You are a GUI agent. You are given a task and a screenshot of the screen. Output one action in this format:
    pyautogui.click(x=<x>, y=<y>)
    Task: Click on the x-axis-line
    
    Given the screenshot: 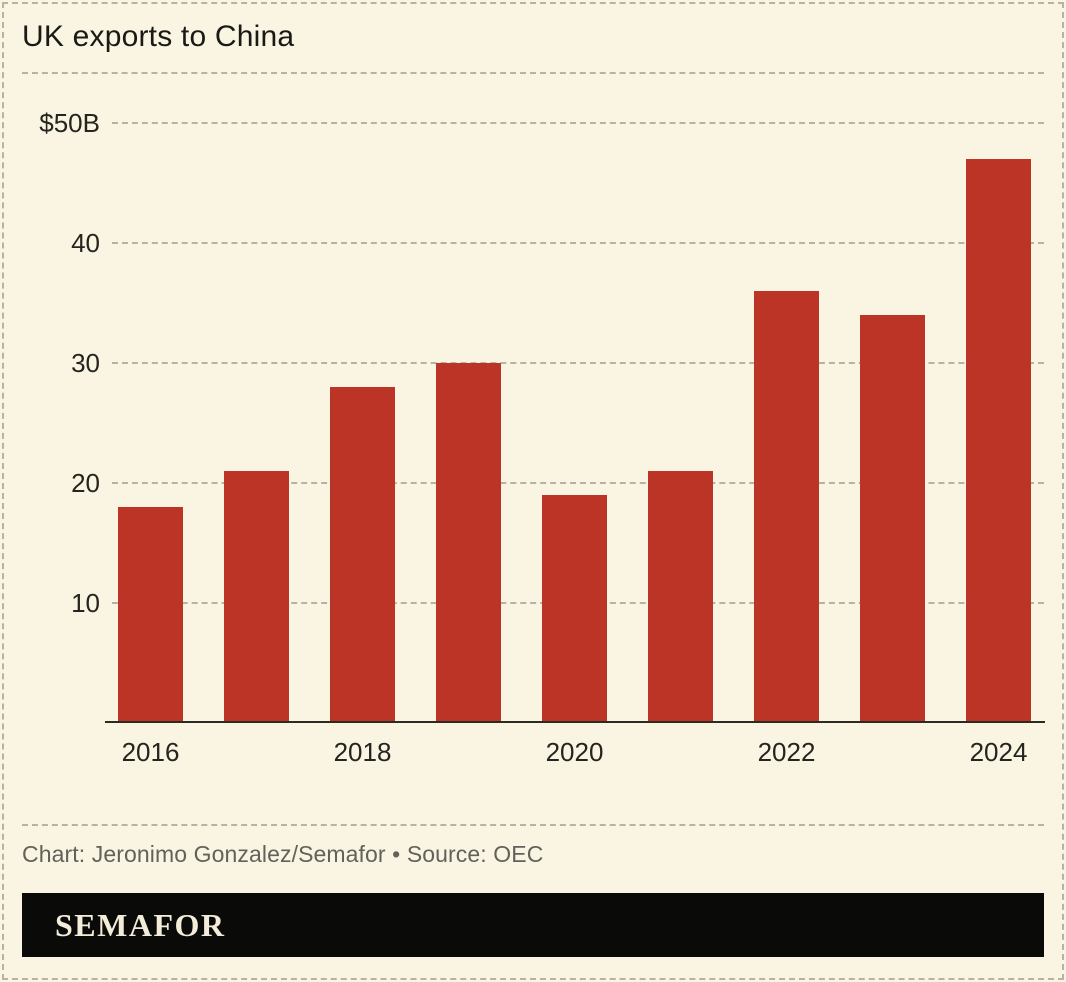 What is the action you would take?
    pyautogui.click(x=575, y=722)
    